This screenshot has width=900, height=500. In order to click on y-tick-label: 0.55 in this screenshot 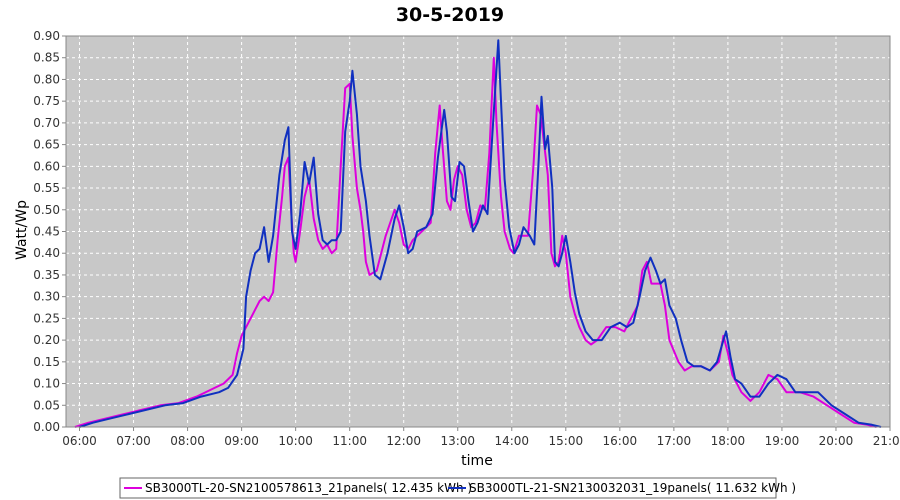, I will do `click(46, 188)`.